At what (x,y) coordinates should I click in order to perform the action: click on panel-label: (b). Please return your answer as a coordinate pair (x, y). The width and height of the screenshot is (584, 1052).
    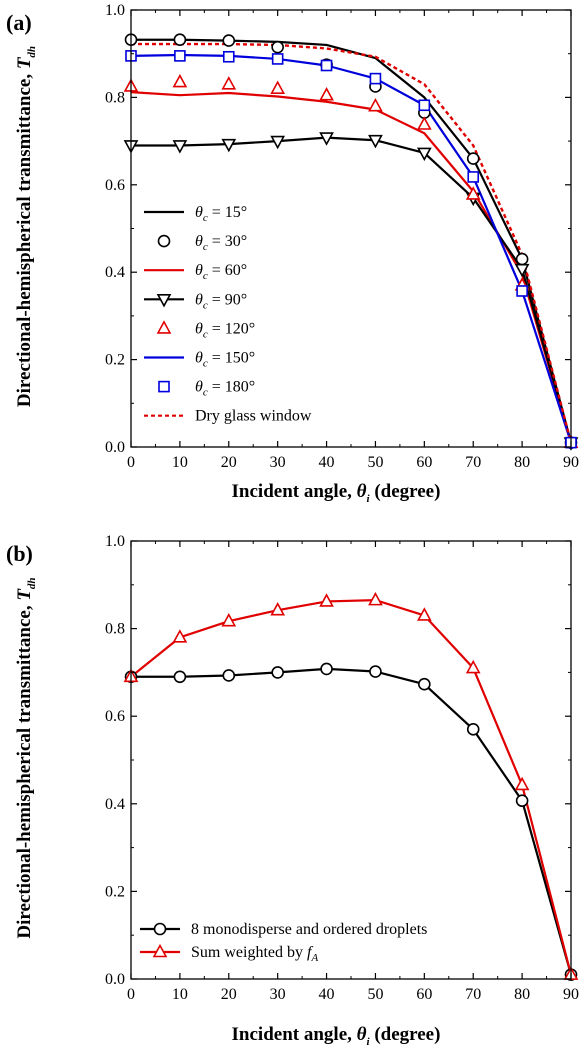
    Looking at the image, I should click on (19, 553).